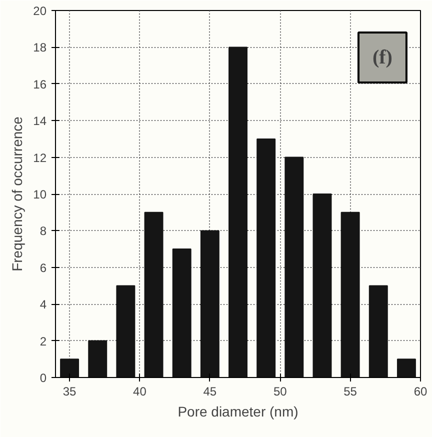  Describe the element at coordinates (17, 194) in the screenshot. I see `y-axis-title: Frequency of occurrence` at that location.